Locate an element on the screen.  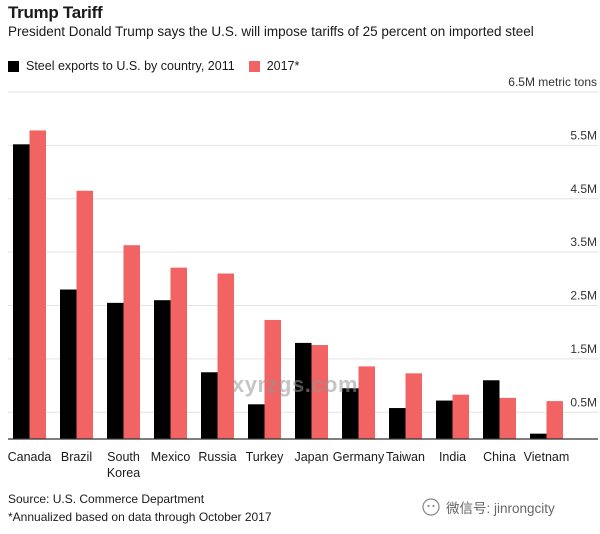
chart-title: Trump Tariff is located at coordinates (55, 12).